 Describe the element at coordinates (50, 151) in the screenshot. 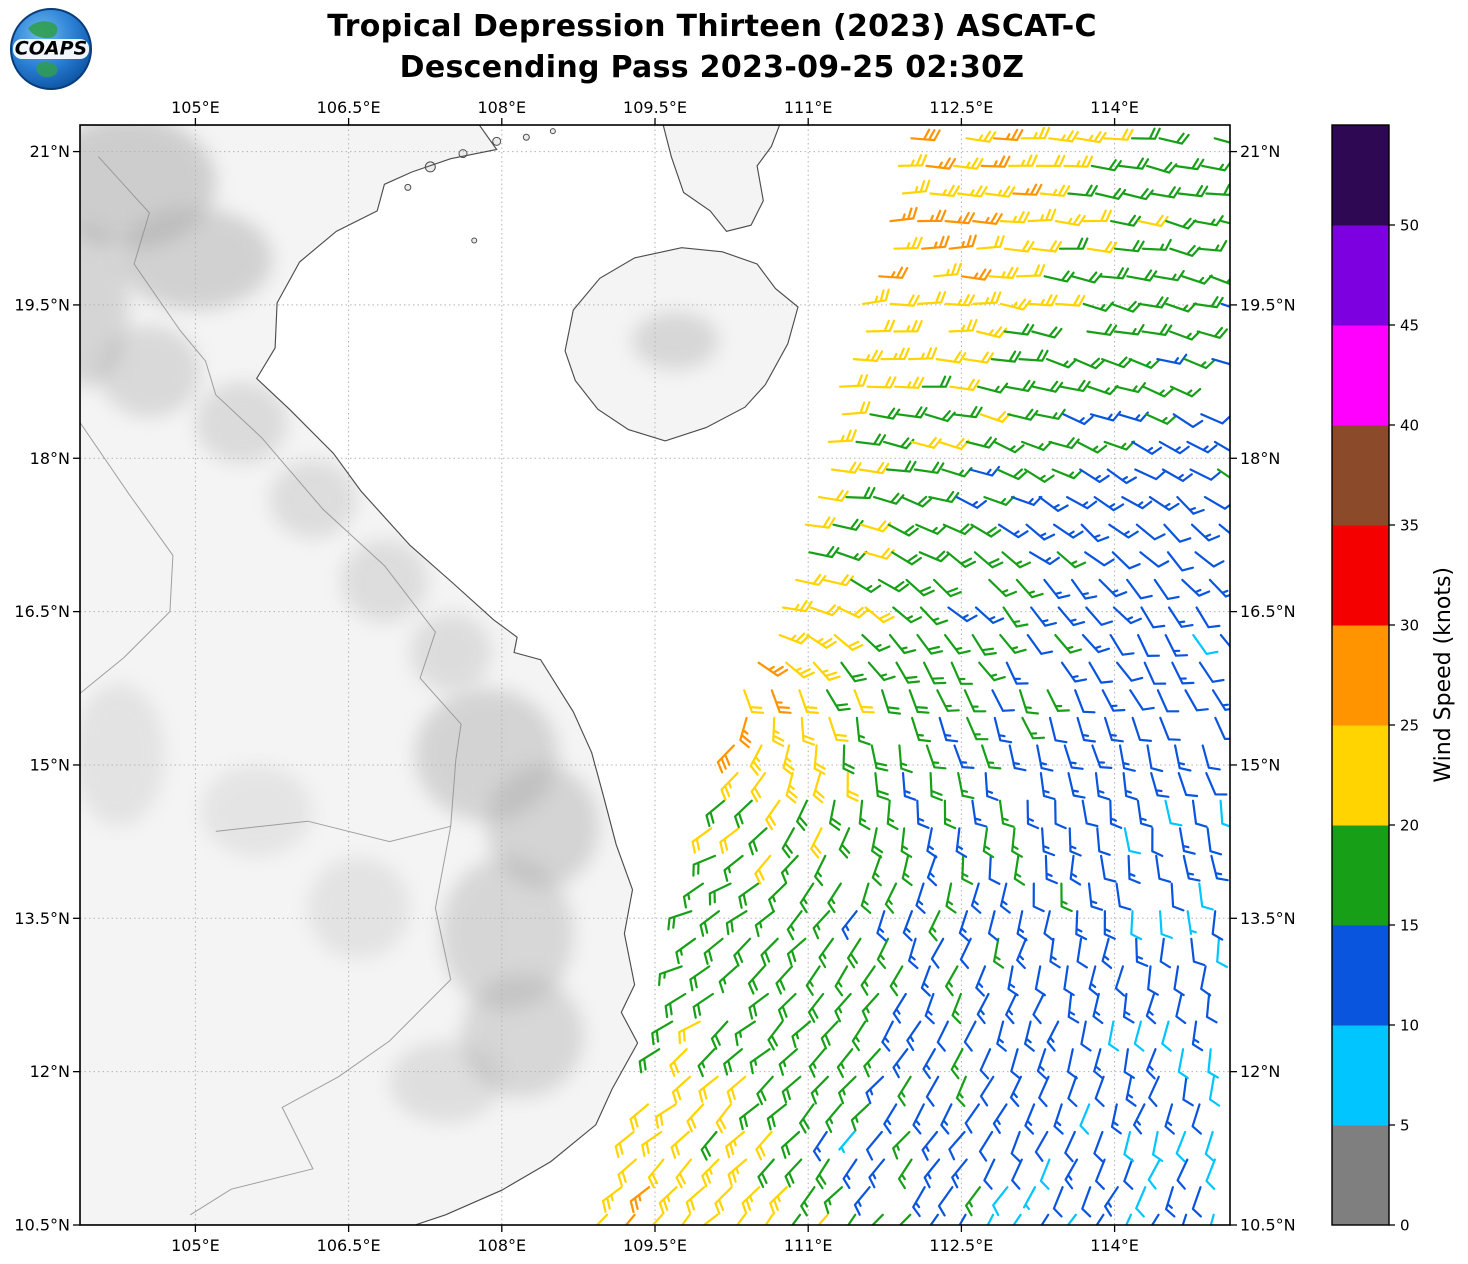

I see `lat-tick-label: 21°N` at that location.